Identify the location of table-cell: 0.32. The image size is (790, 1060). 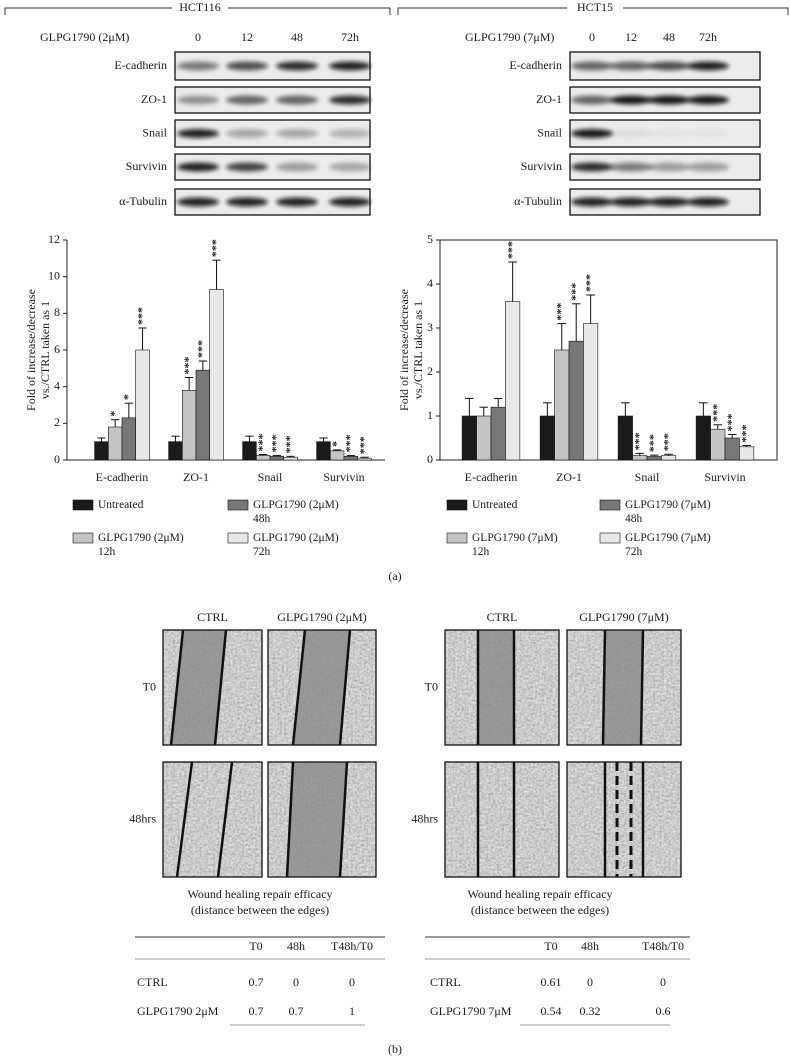
(590, 1011).